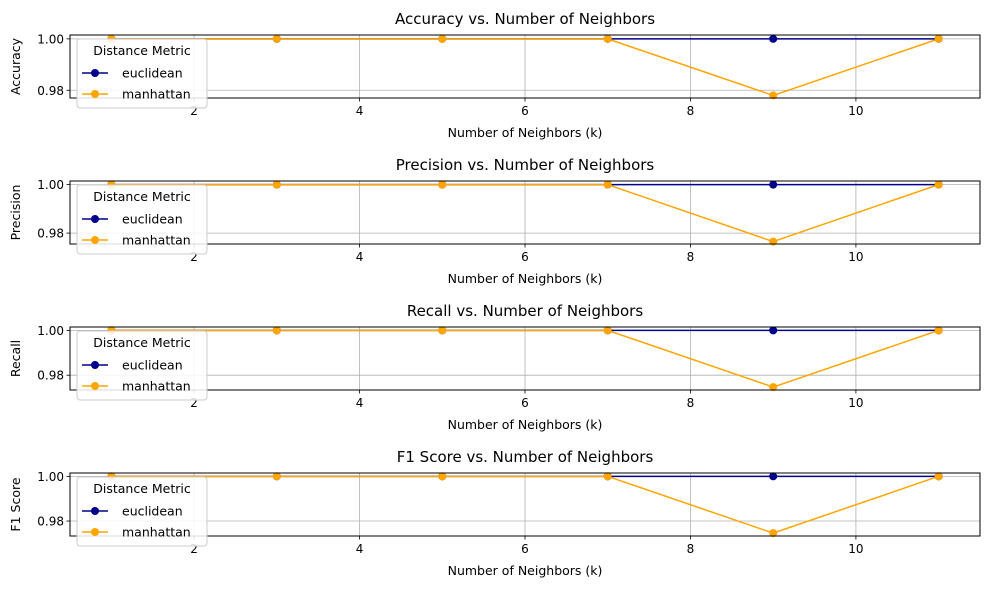 The height and width of the screenshot is (590, 990). I want to click on chart-title: Recall vs. Number of Neighbors, so click(525, 311).